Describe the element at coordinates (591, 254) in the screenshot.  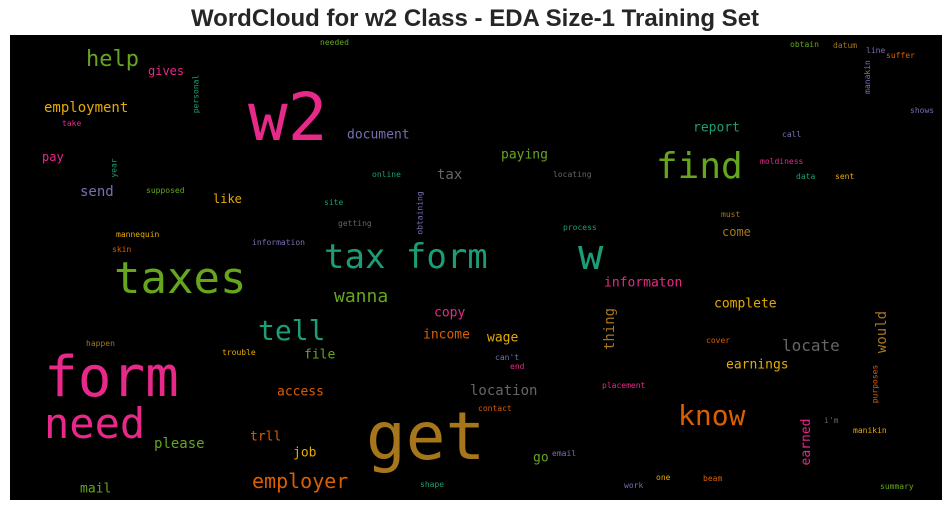
I see `word-w: w` at that location.